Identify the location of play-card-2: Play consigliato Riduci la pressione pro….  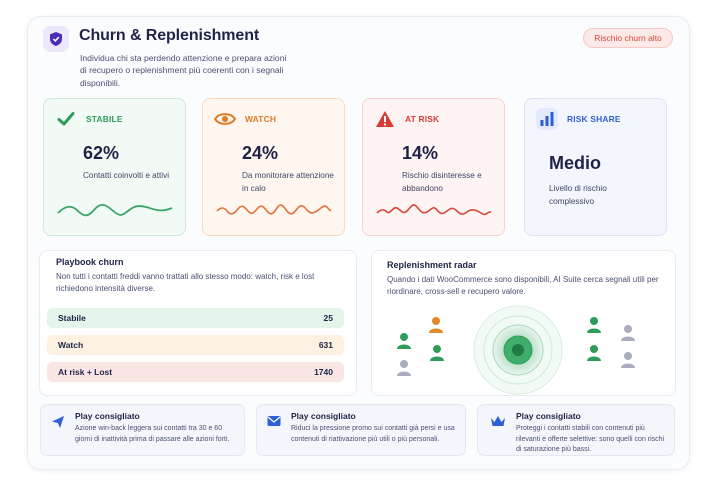
(361, 430).